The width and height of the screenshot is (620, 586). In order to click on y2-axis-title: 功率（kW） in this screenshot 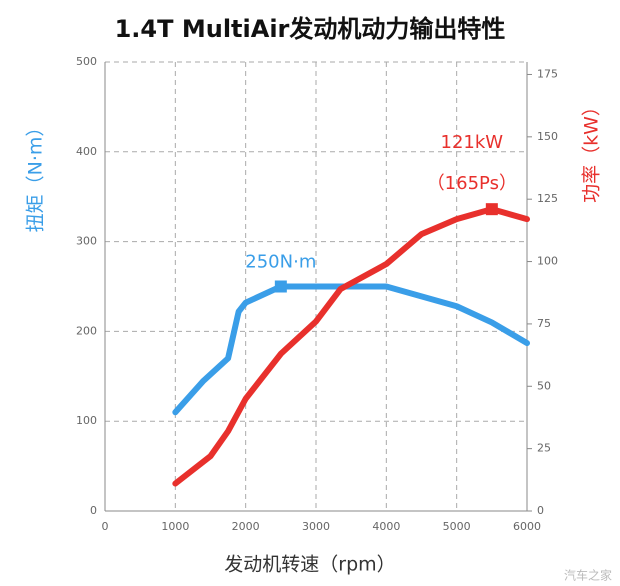, I will do `click(592, 150)`.